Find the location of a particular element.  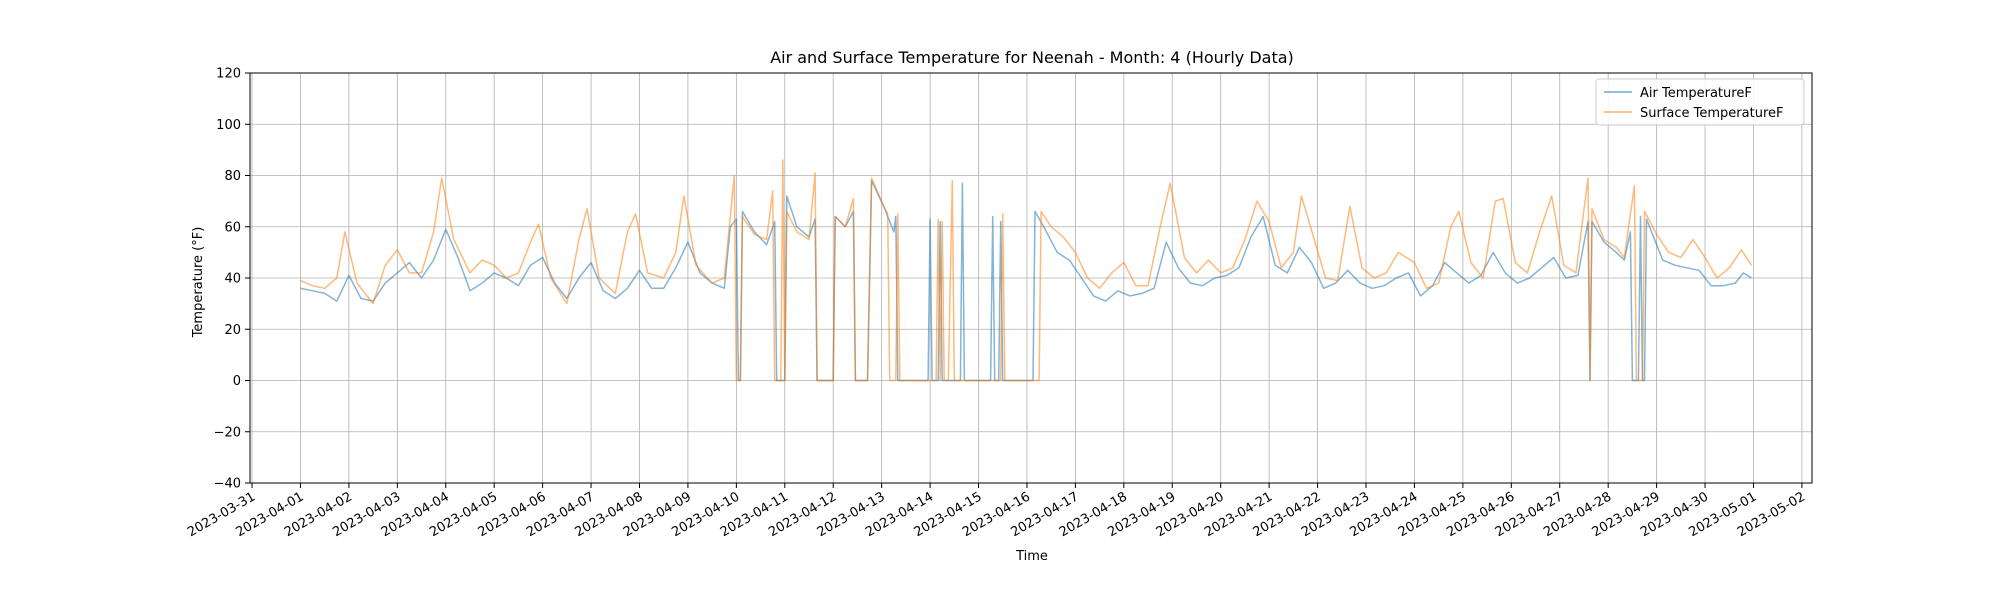

y-tick-label: 0 is located at coordinates (237, 381).